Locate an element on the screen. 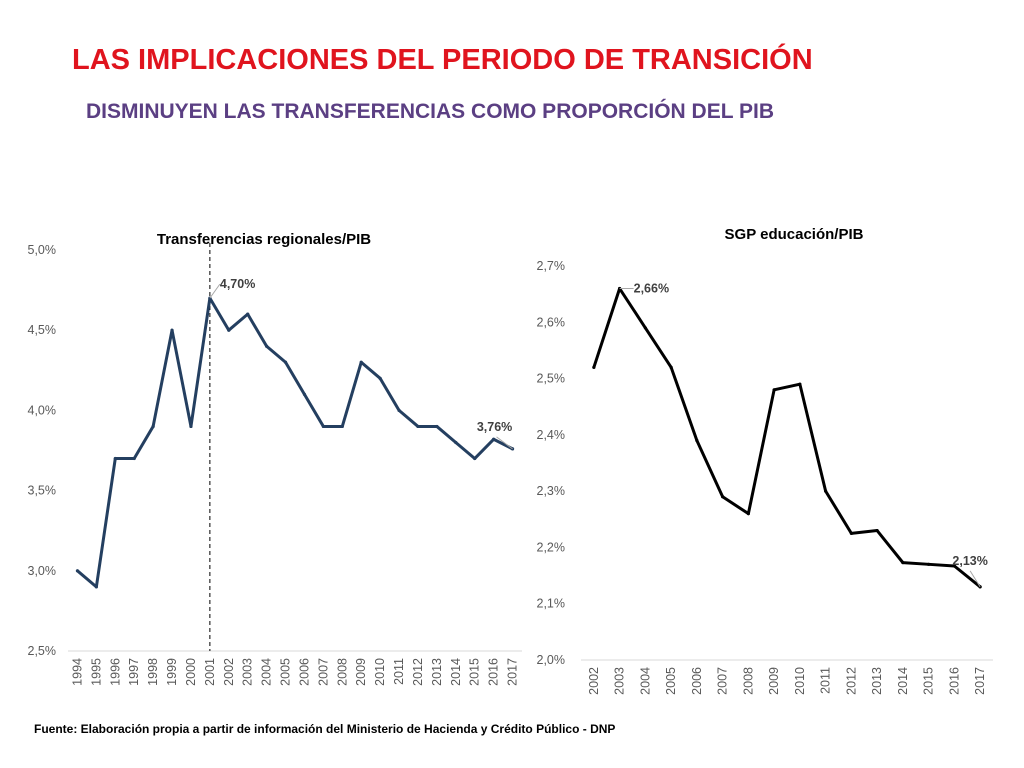 This screenshot has height=768, width=1024. x-tick-label: 1996 is located at coordinates (115, 672).